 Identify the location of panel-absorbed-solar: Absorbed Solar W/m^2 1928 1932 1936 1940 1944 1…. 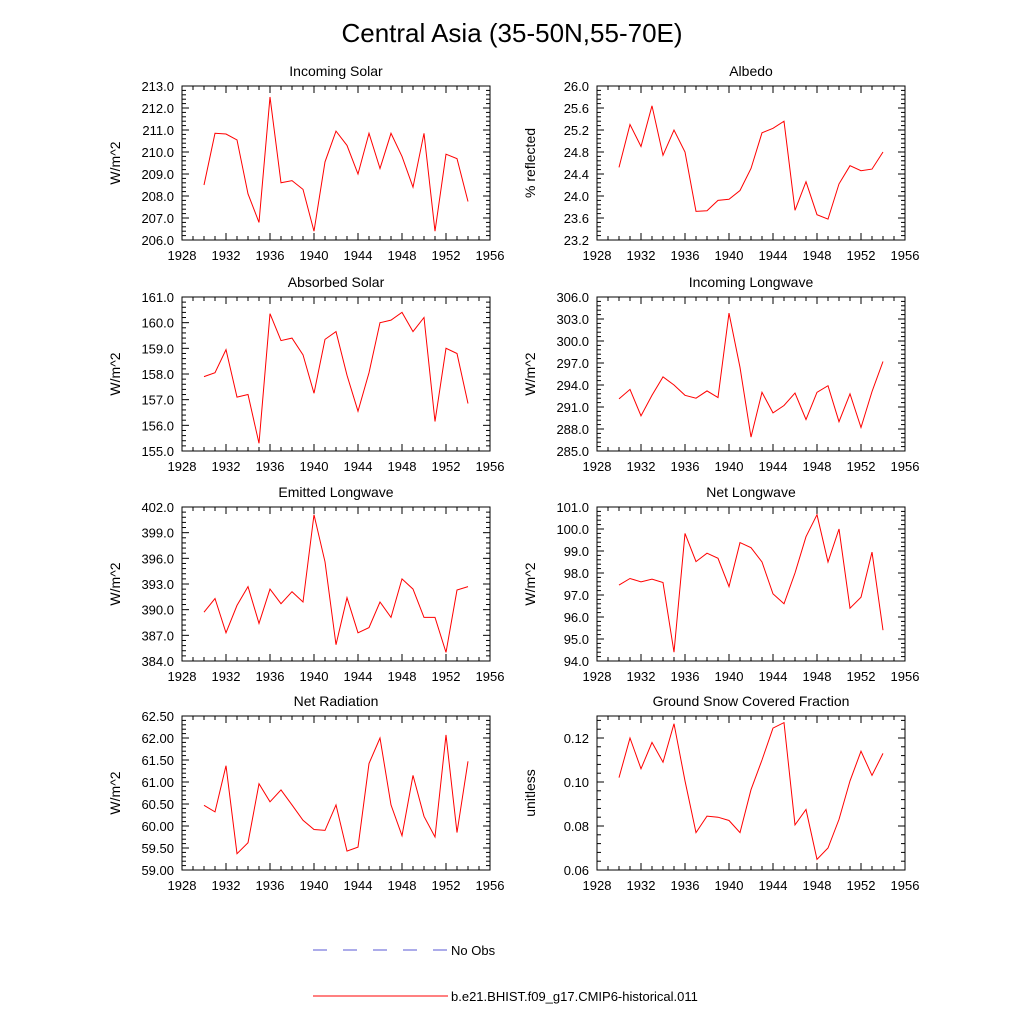
(305, 374).